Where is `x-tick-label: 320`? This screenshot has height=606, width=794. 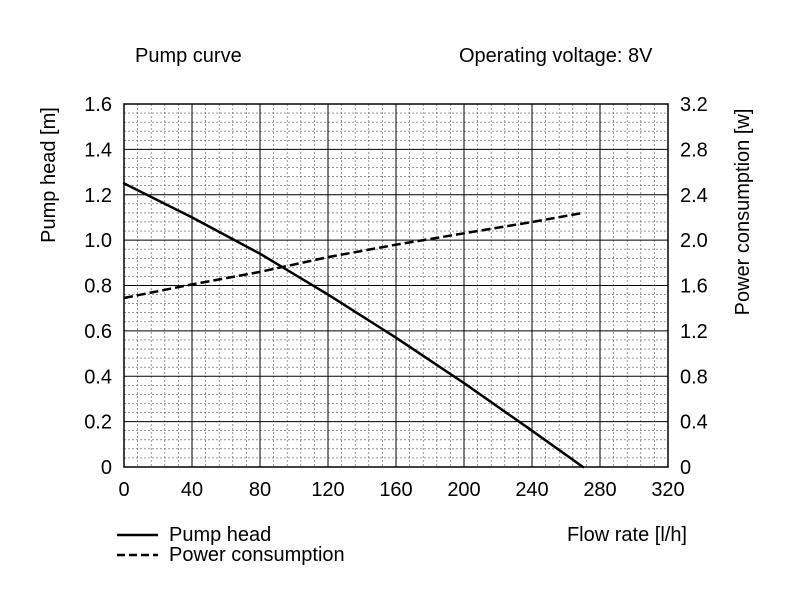
x-tick-label: 320 is located at coordinates (667, 490).